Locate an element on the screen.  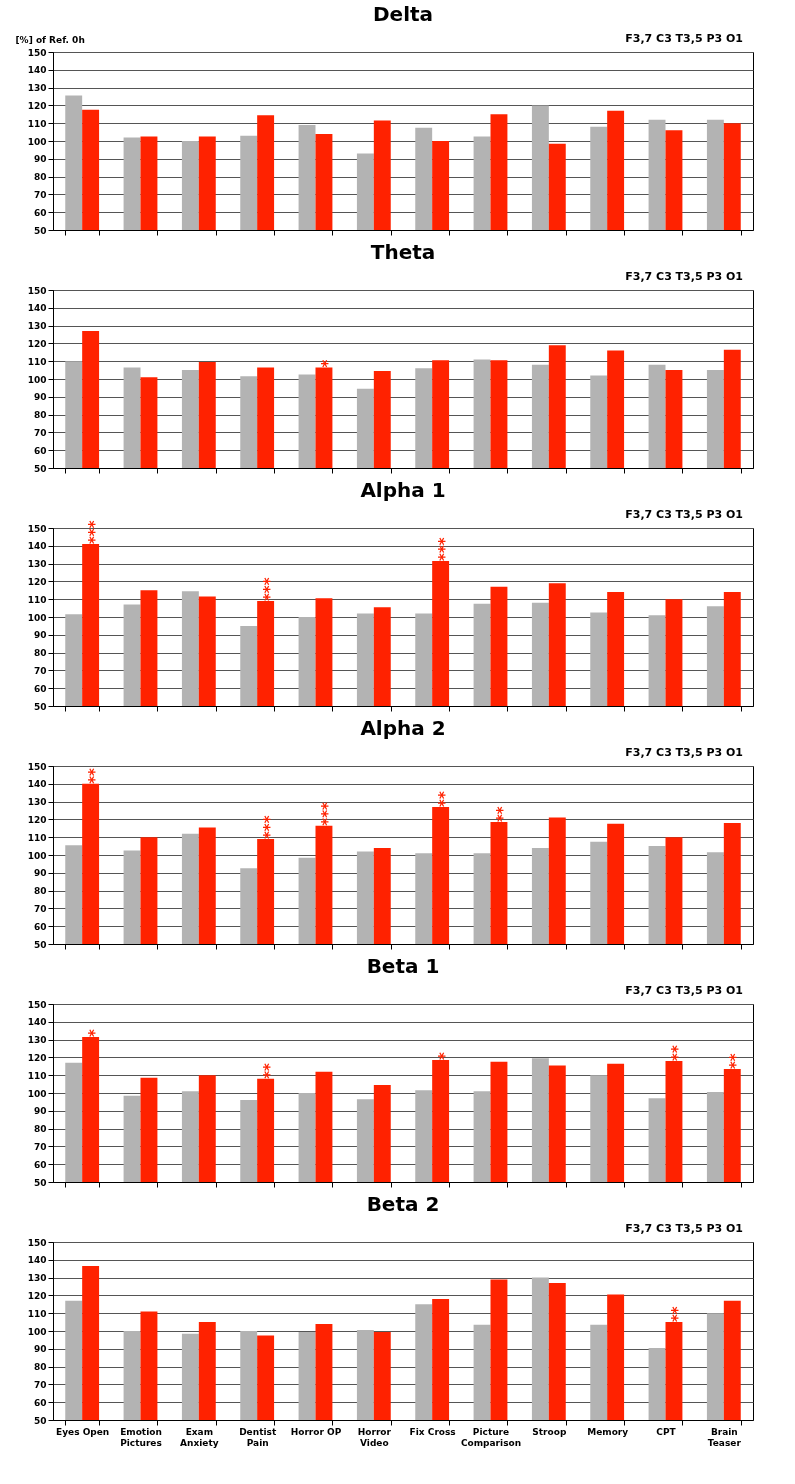
chart-title: Alpha 1 is located at coordinates (403, 490).